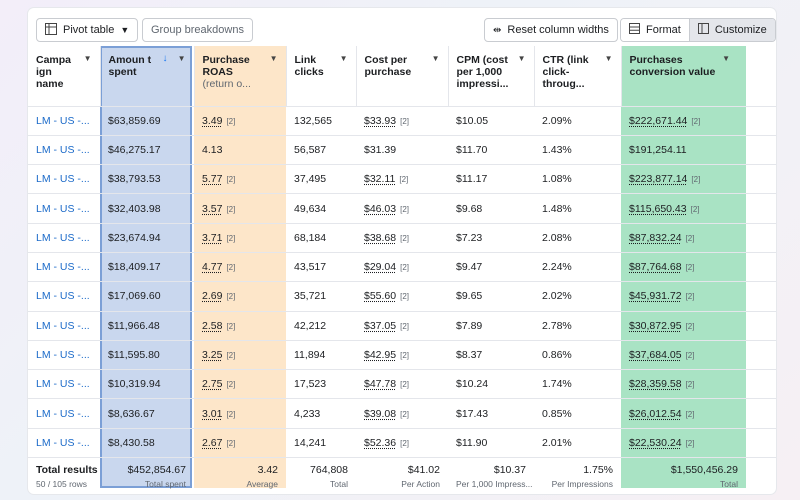 The image size is (800, 500). I want to click on column-header-campaign-name: Campa ign name ▼, so click(64, 76).